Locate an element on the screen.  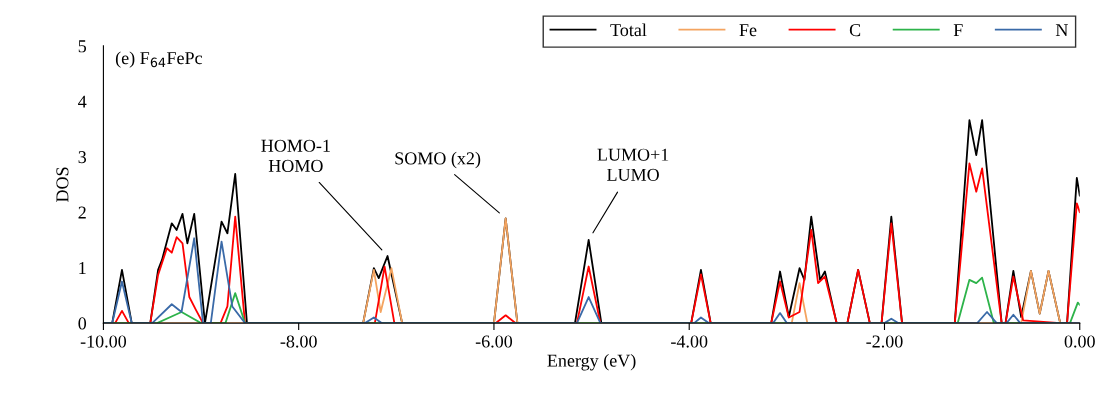
legend-label: C is located at coordinates (855, 30).